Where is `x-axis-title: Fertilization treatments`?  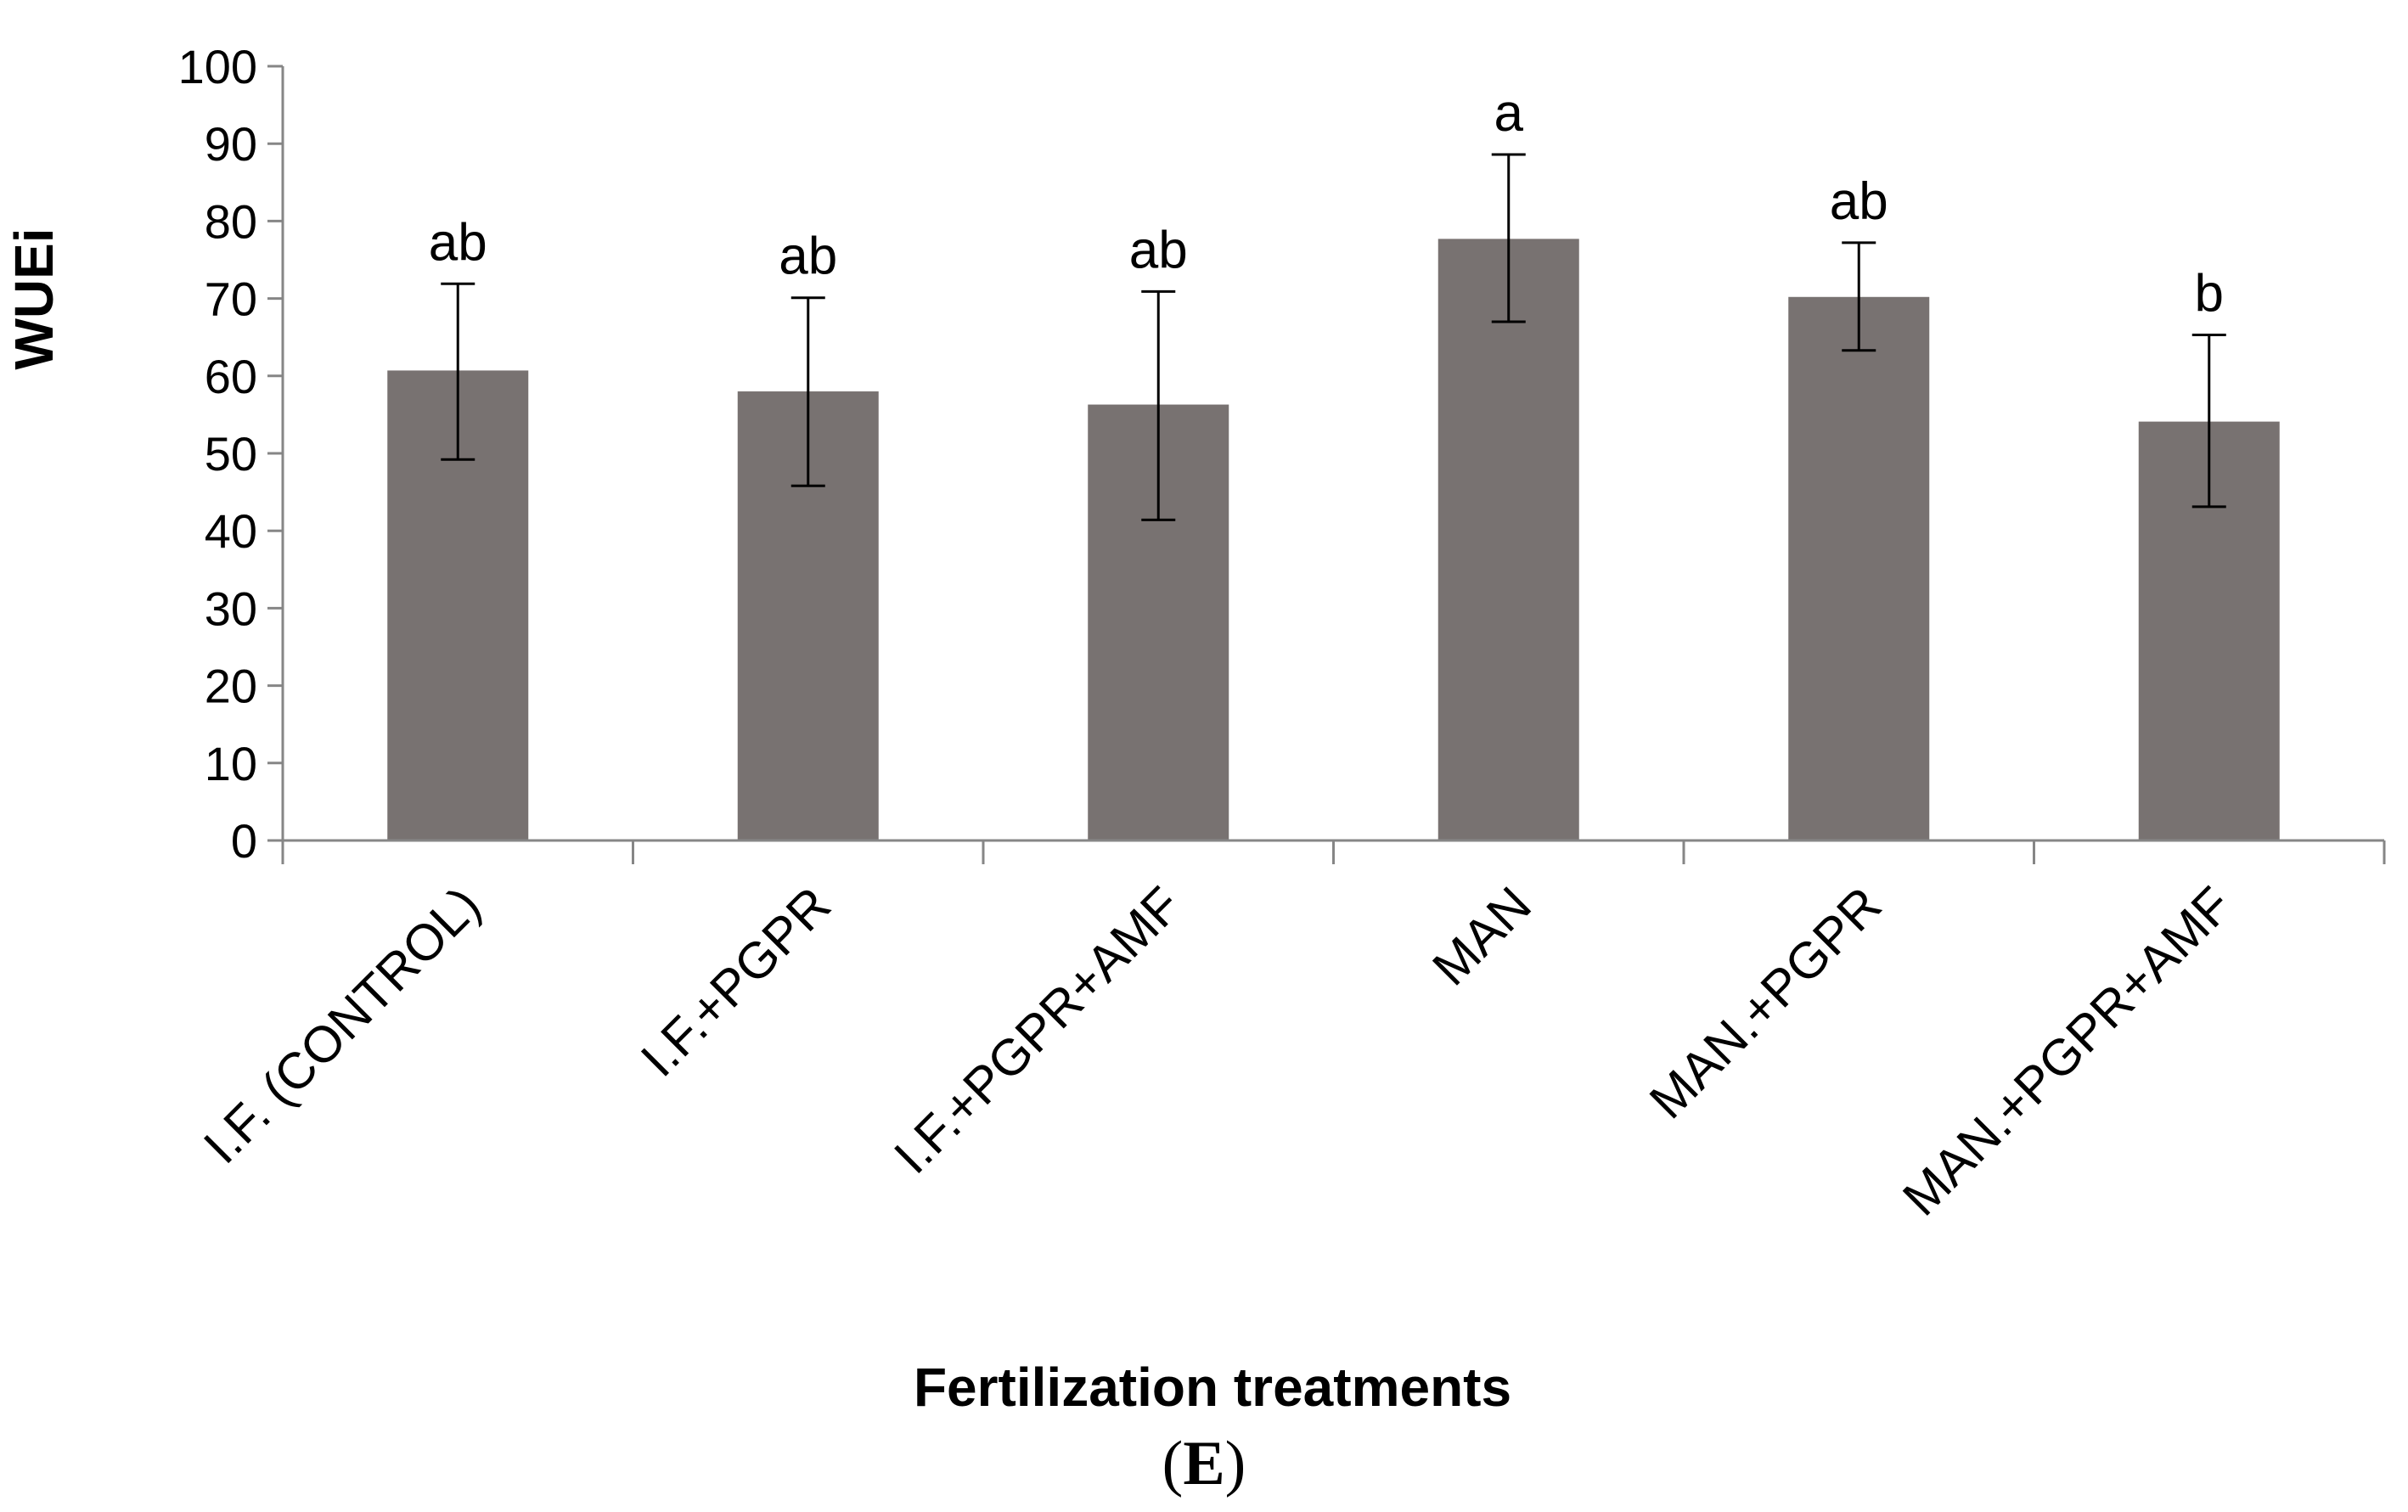
x-axis-title: Fertilization treatments is located at coordinates (1212, 1387).